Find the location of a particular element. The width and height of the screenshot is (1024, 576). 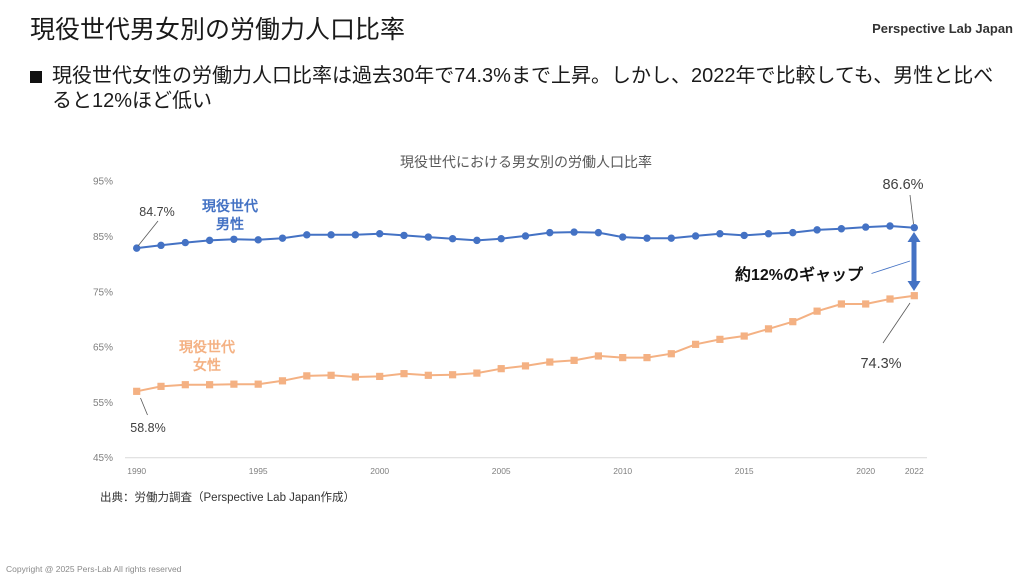

gap-double-arrow-icon is located at coordinates (914, 261).